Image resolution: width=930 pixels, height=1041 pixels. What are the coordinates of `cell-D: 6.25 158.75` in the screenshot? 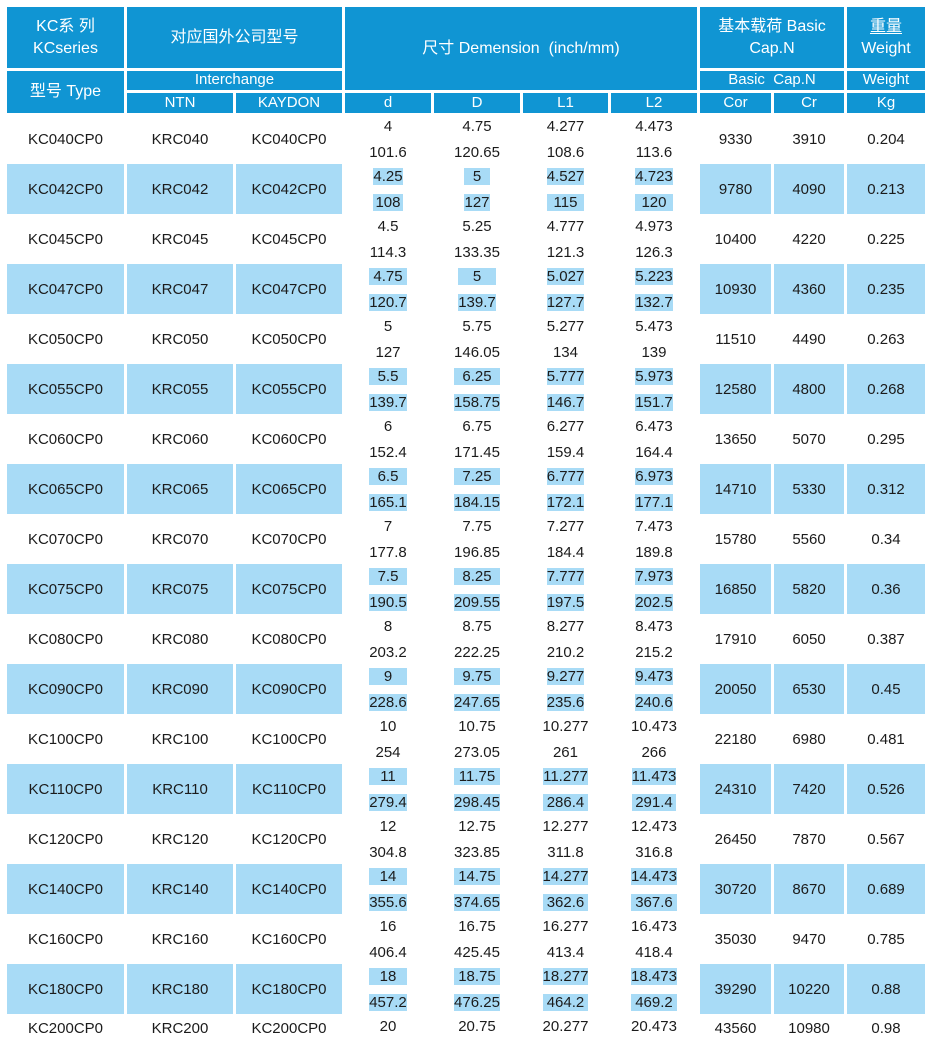 It's located at (477, 389).